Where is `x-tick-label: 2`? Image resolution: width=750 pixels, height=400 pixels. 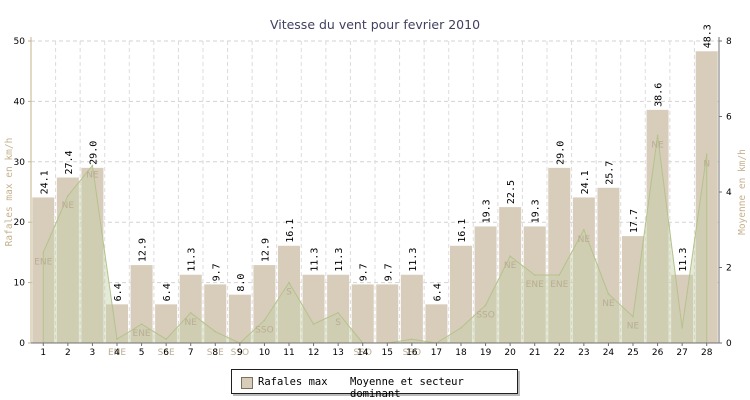
x-tick-label: 2 is located at coordinates (68, 353).